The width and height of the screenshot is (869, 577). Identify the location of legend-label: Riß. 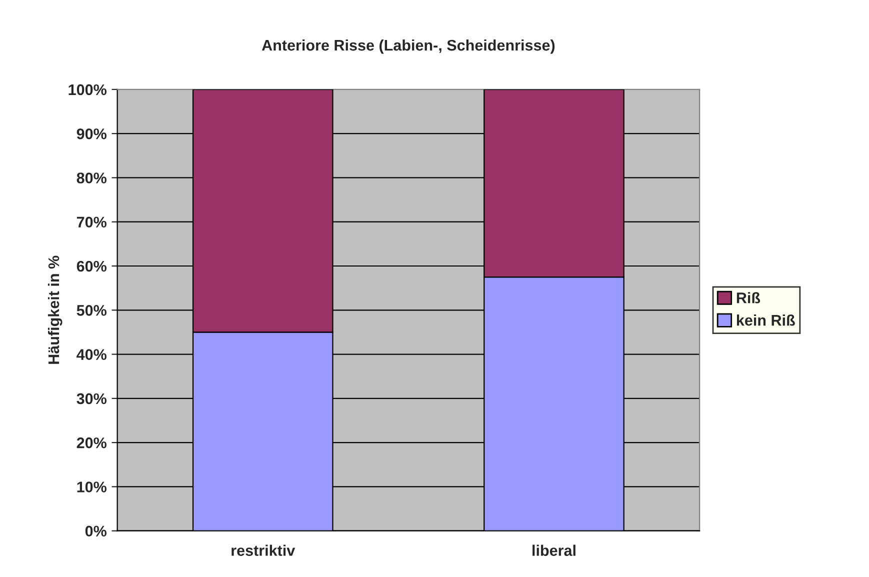
(748, 298).